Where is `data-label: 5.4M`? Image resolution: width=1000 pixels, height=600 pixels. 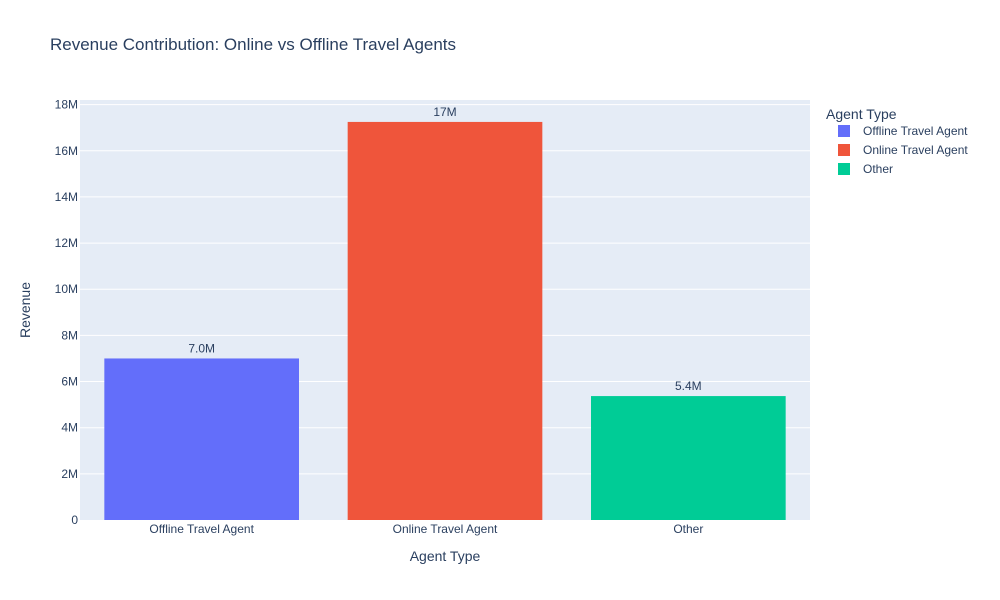 data-label: 5.4M is located at coordinates (688, 386).